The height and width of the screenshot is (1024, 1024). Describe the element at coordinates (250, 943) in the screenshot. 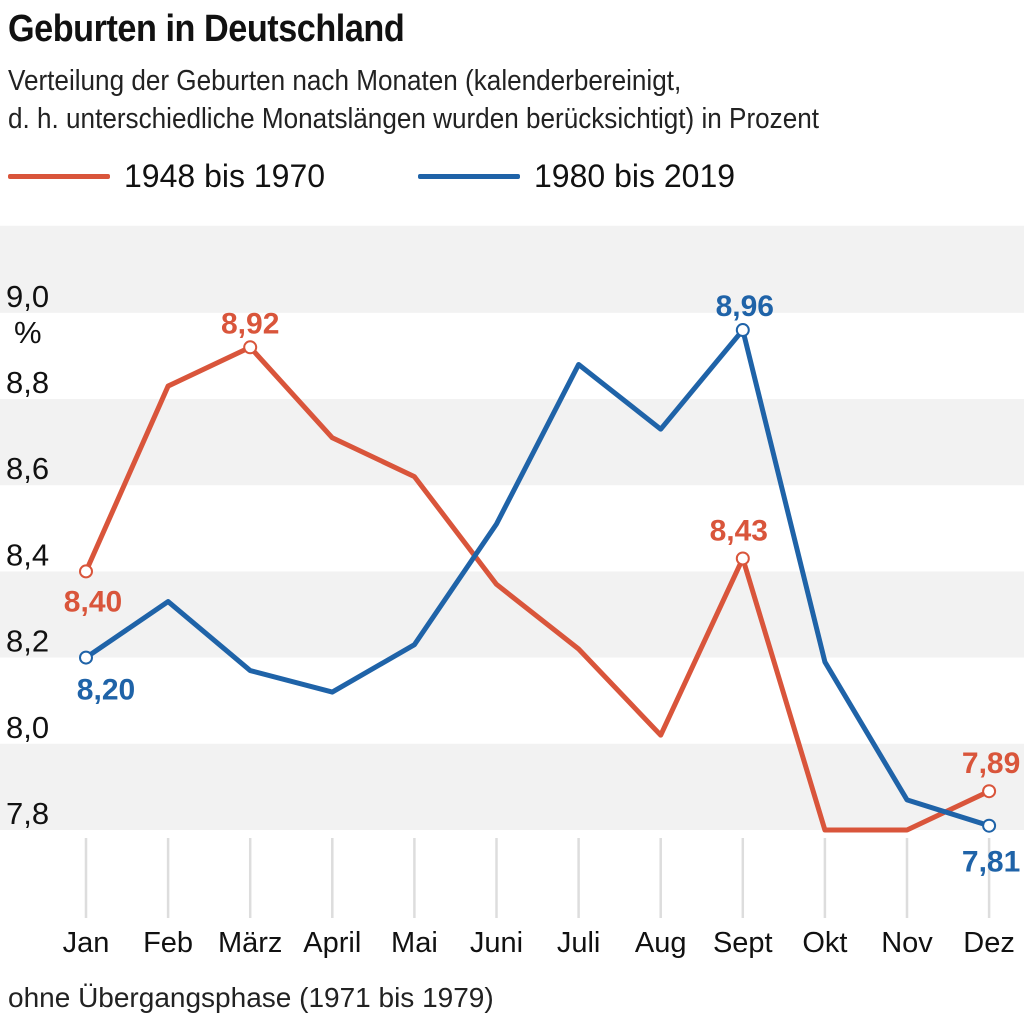

I see `x-tick-label: März` at that location.